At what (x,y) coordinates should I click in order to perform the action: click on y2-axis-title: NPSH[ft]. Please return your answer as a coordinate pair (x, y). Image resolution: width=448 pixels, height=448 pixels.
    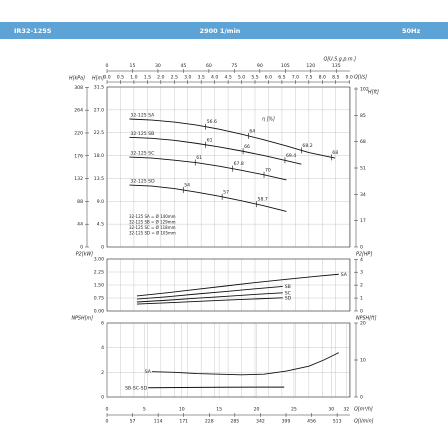
    Looking at the image, I should click on (366, 319).